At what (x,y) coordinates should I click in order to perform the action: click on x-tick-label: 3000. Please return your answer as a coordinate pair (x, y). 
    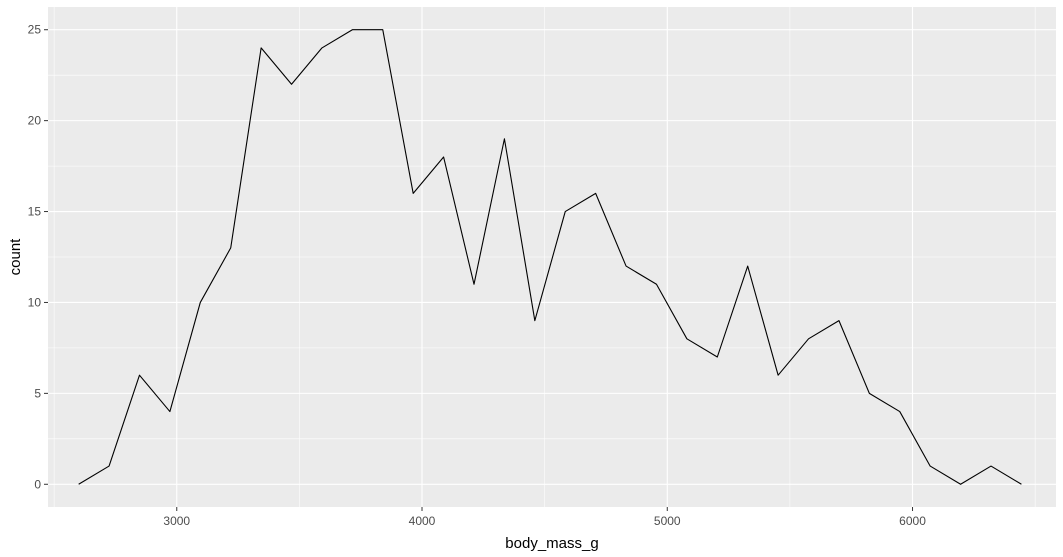
    Looking at the image, I should click on (176, 521).